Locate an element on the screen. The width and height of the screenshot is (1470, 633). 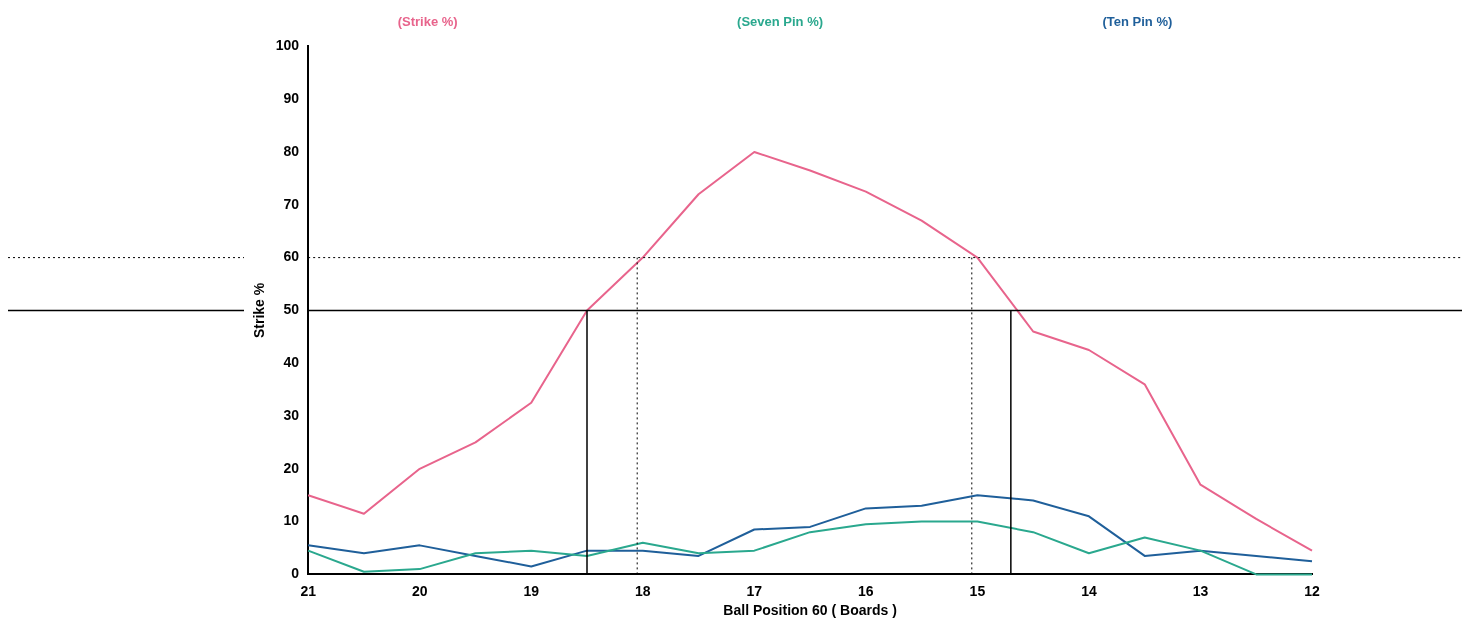
text: (Strike %) is located at coordinates (427, 21).